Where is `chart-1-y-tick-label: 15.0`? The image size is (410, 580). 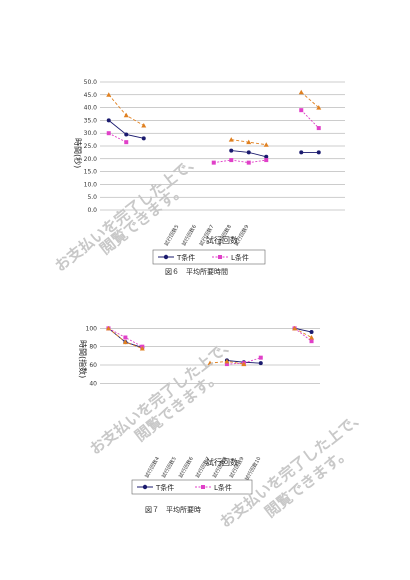
chart-1-y-tick-label: 15.0 is located at coordinates (91, 172).